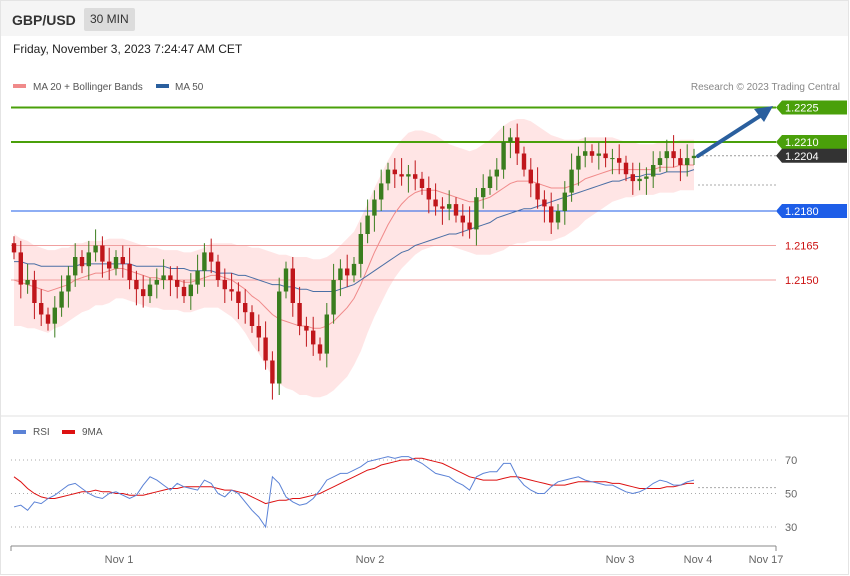  I want to click on top-bar: GBP/USD 30 MIN, so click(424, 18).